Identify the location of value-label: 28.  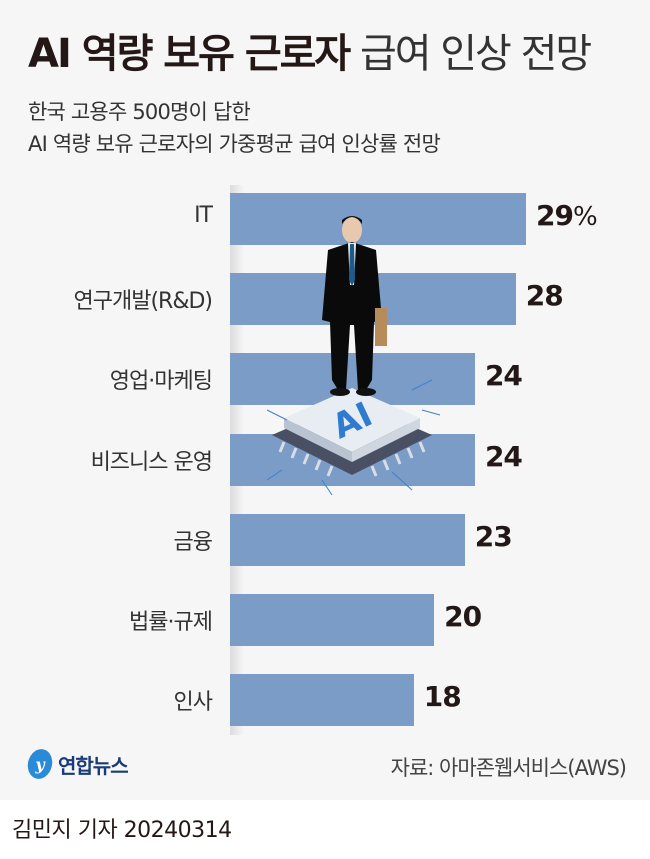
(544, 296).